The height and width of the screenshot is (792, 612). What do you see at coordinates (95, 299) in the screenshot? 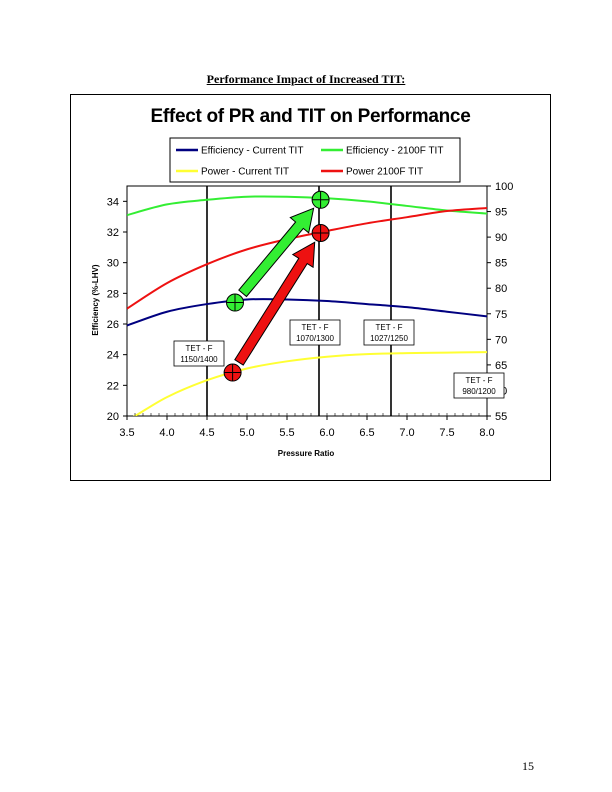
I see `y-axis-label: Efficiency (%-LHV)` at bounding box center [95, 299].